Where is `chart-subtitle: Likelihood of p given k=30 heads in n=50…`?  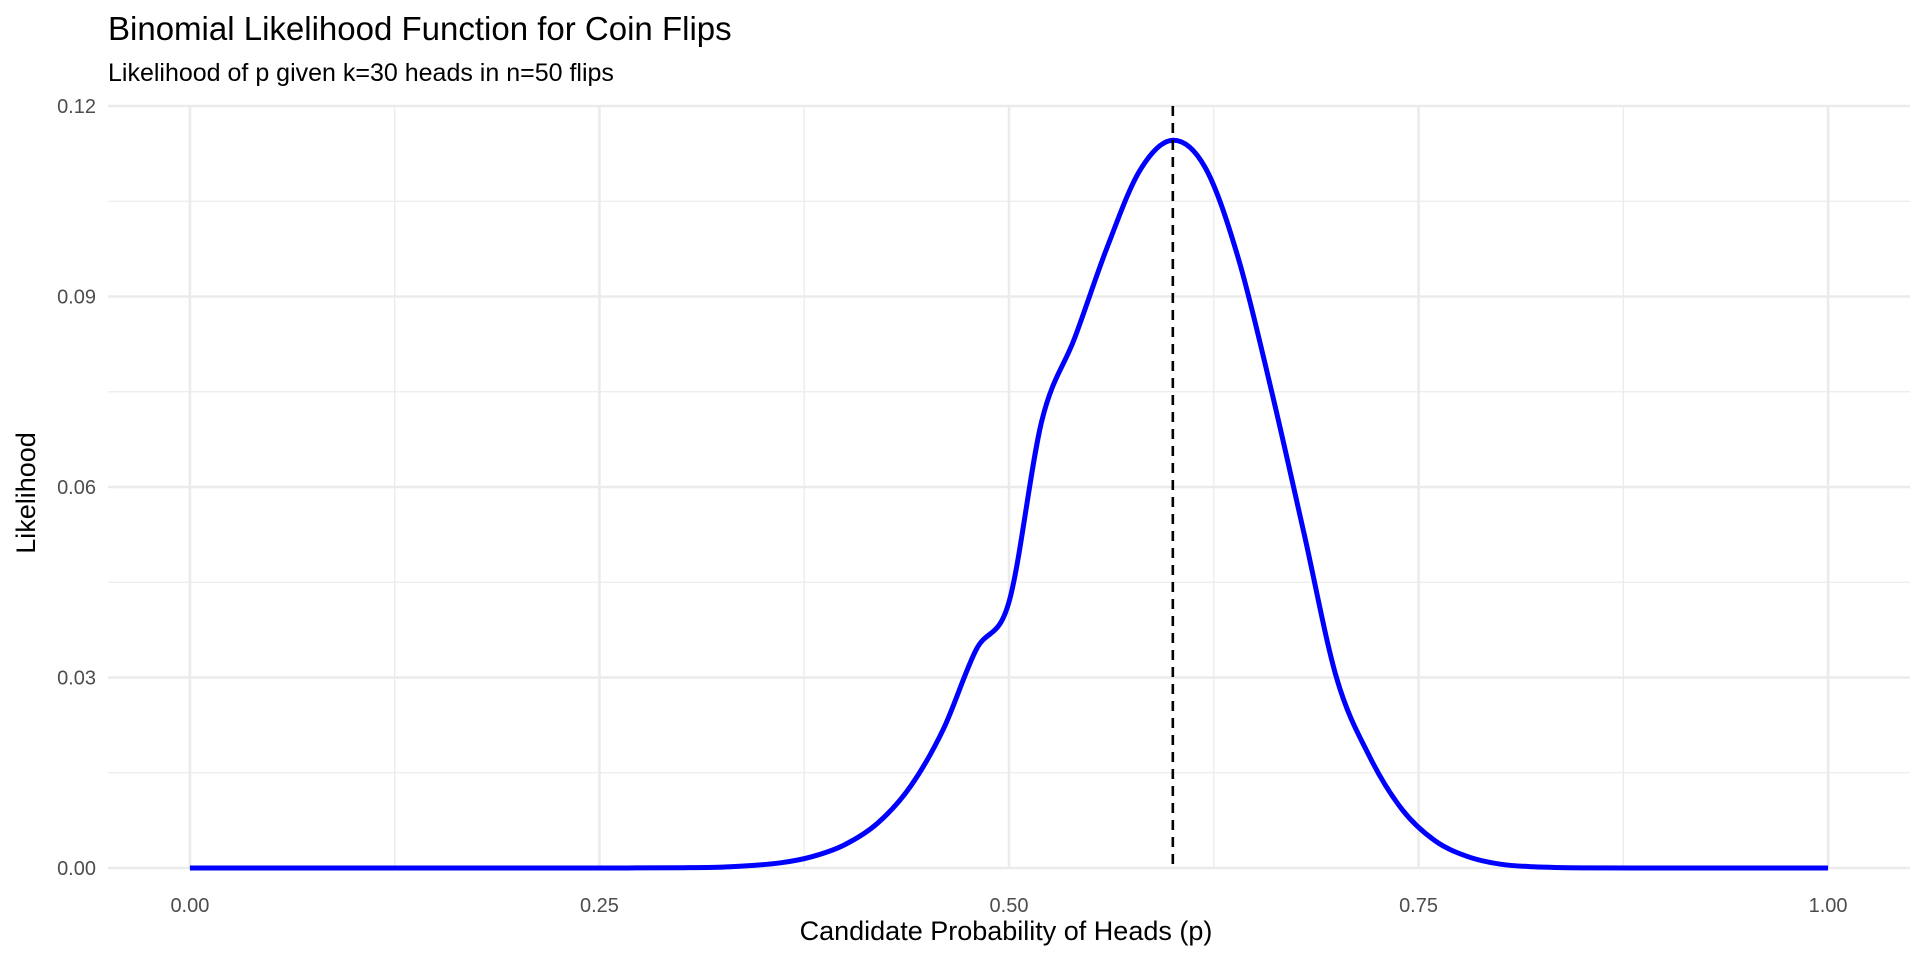 chart-subtitle: Likelihood of p given k=30 heads in n=50… is located at coordinates (361, 73).